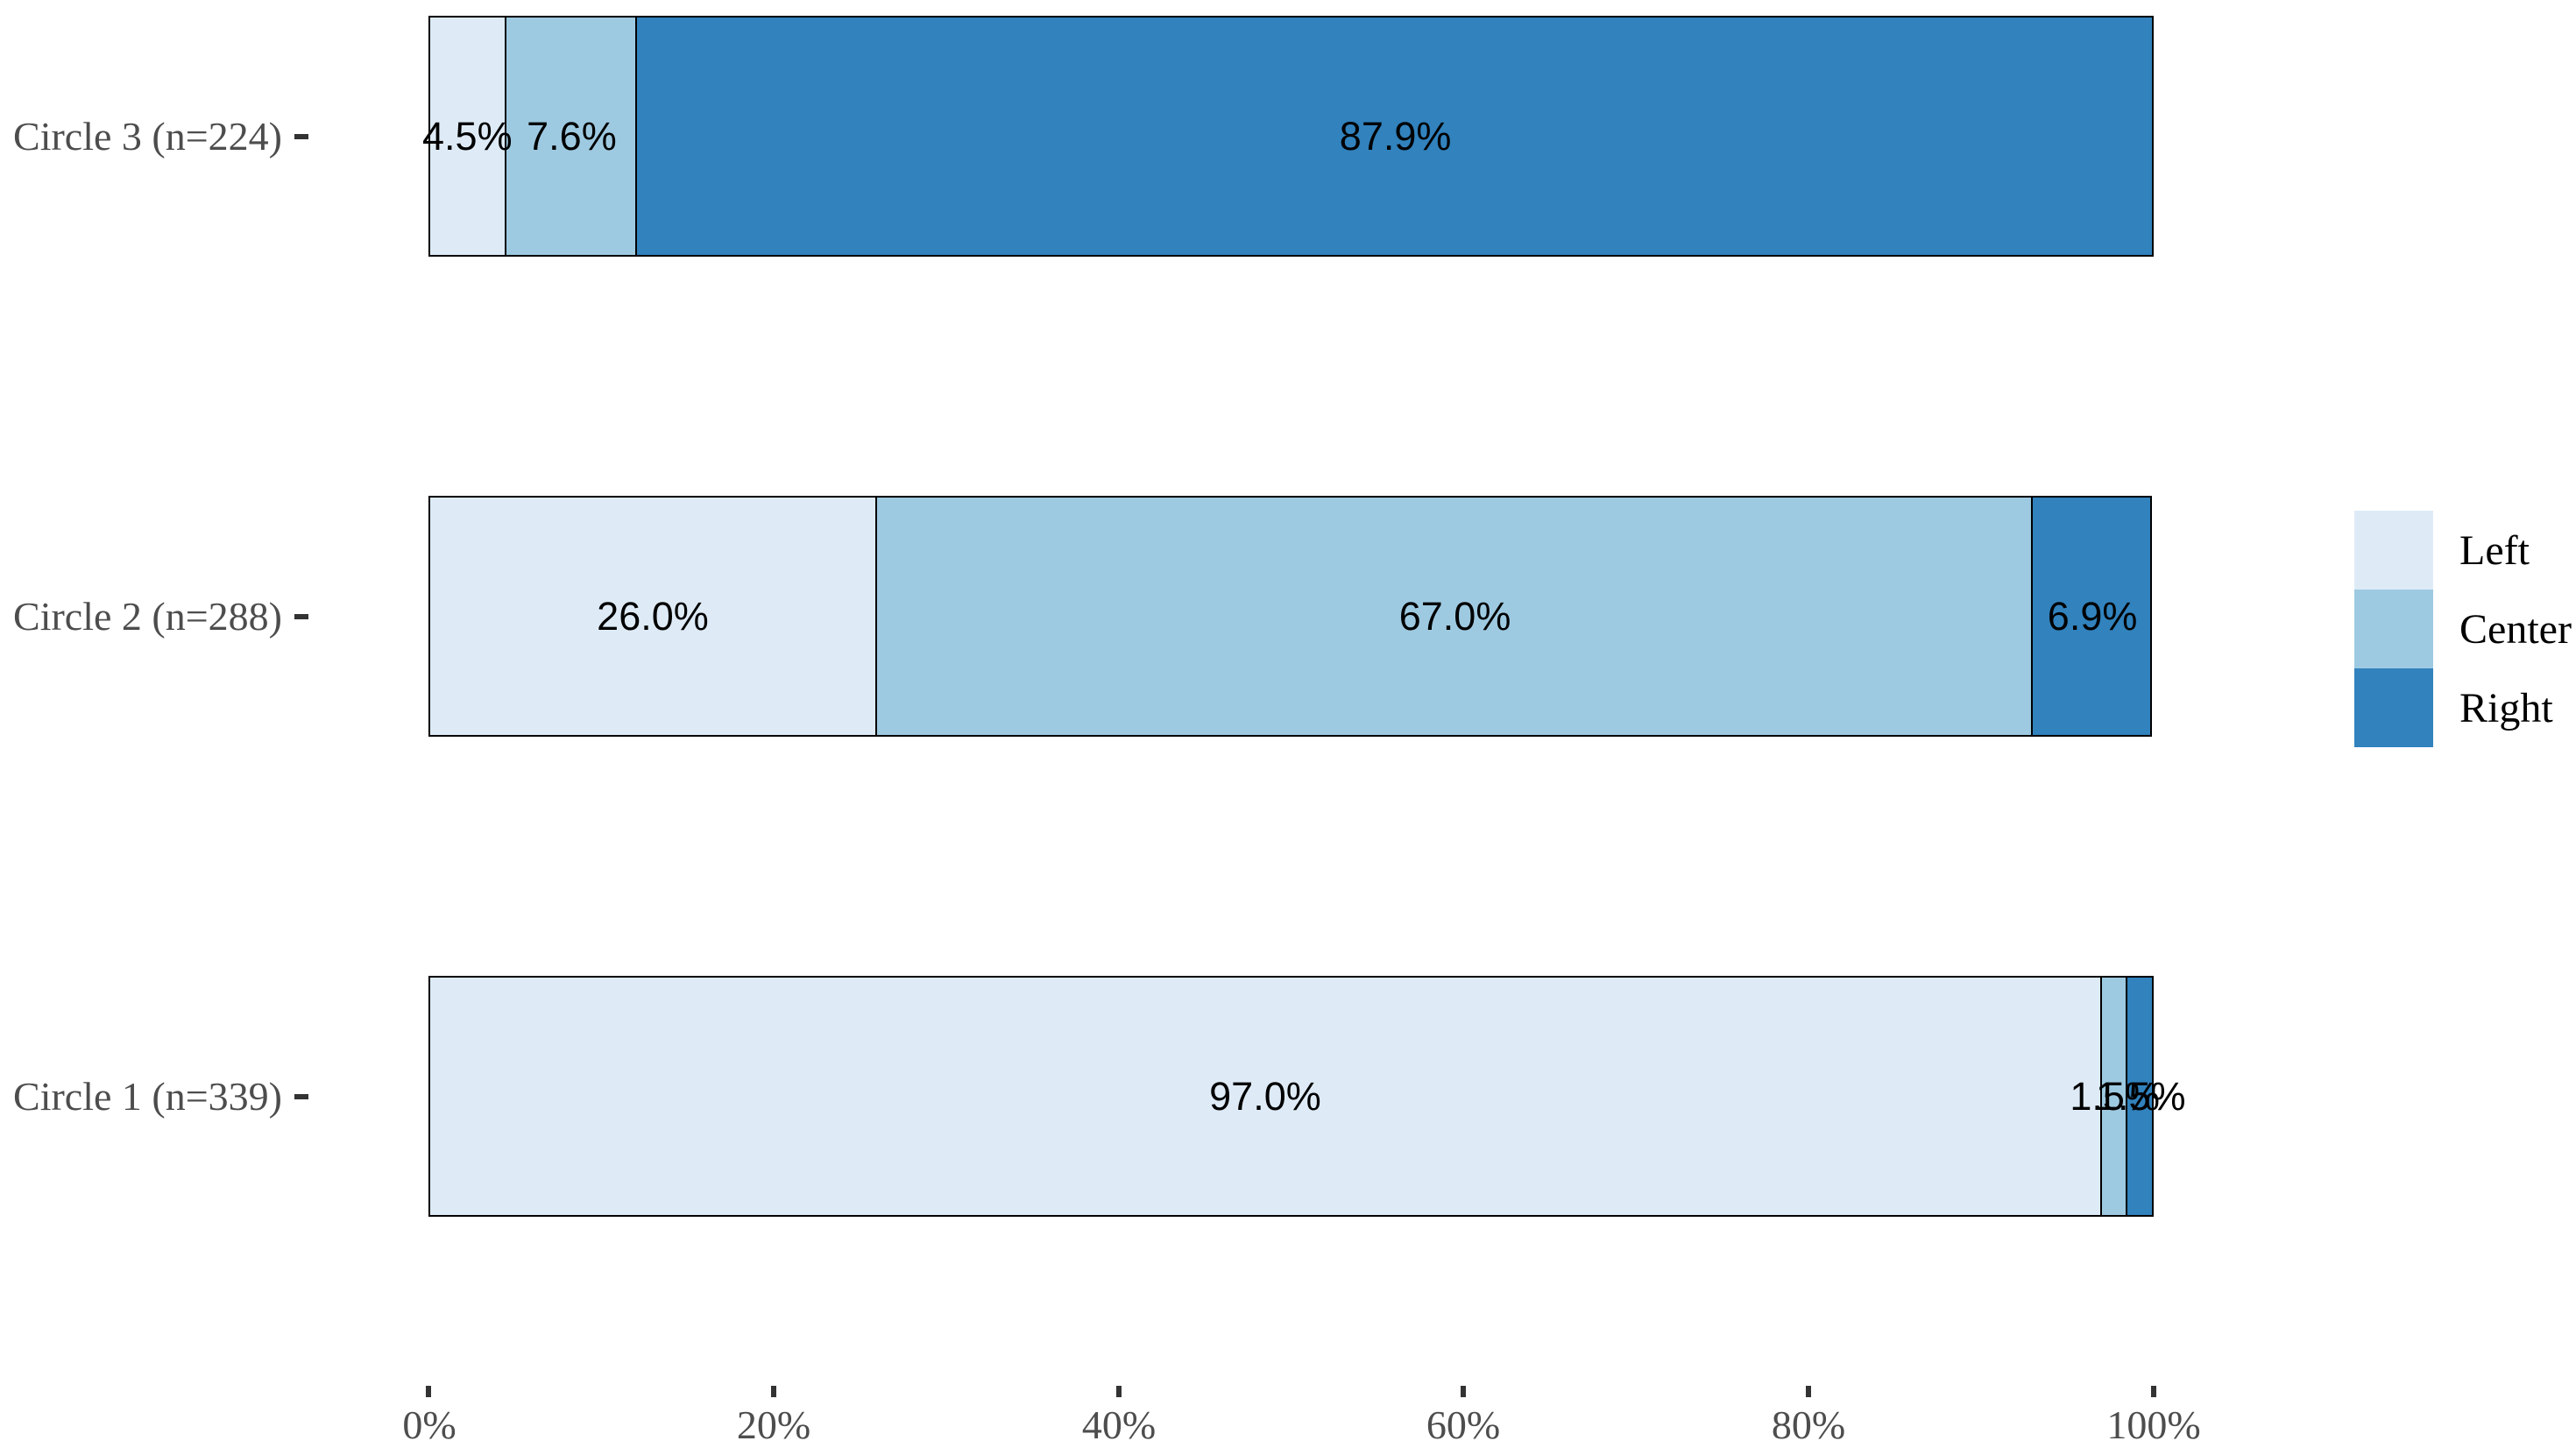 The height and width of the screenshot is (1448, 2576). I want to click on legend-swatch-left-icon, so click(2393, 550).